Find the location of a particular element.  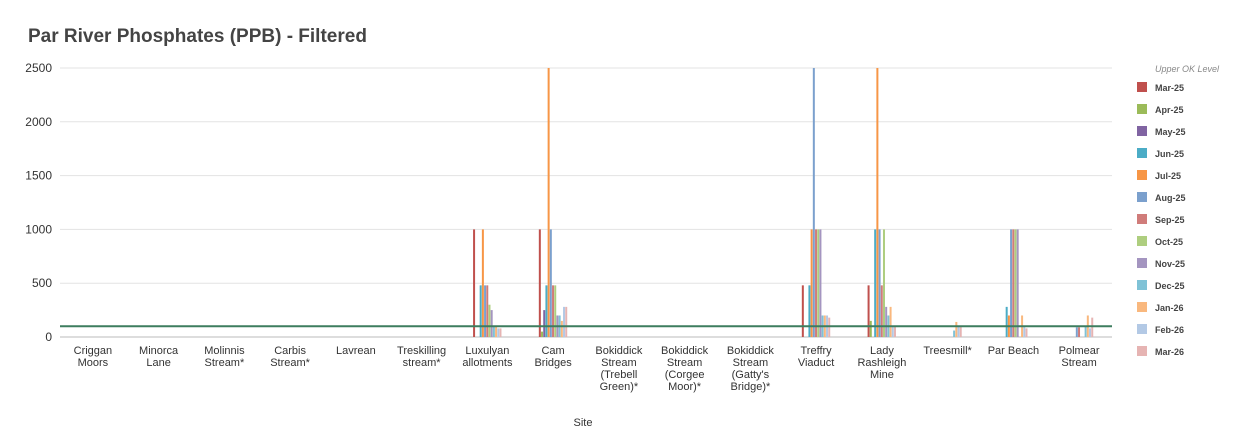

x-tick-label: Par Beach is located at coordinates (1013, 351).